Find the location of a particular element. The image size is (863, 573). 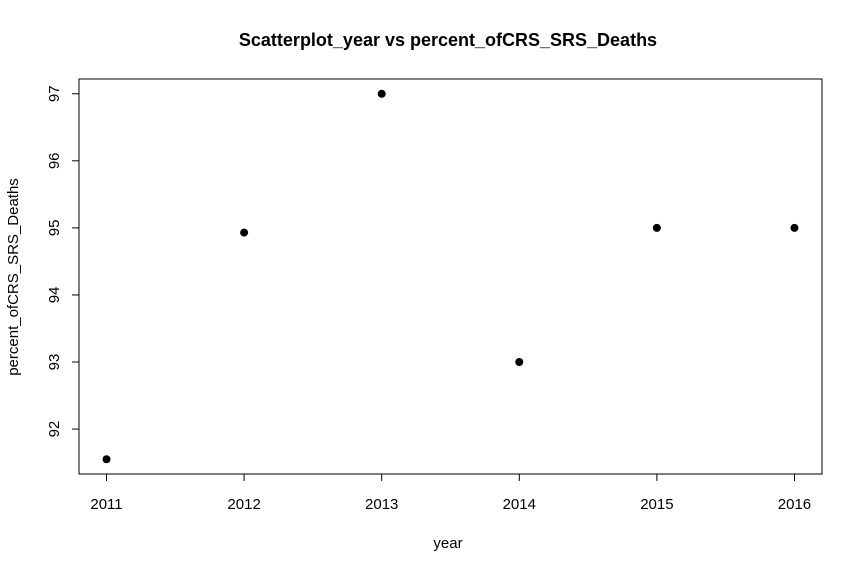

y-axis-ticks: 92 93 94 95 96 97 is located at coordinates (62, 261).